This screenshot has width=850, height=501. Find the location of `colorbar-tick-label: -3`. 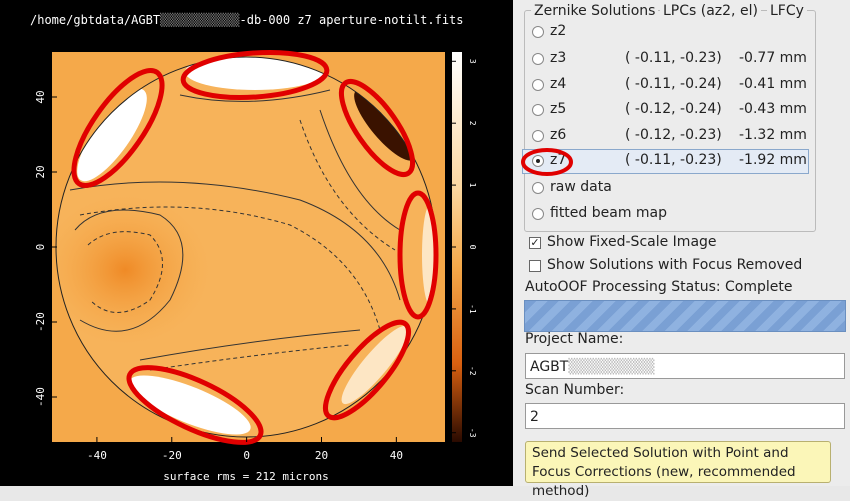

colorbar-tick-label: -3 is located at coordinates (472, 433).